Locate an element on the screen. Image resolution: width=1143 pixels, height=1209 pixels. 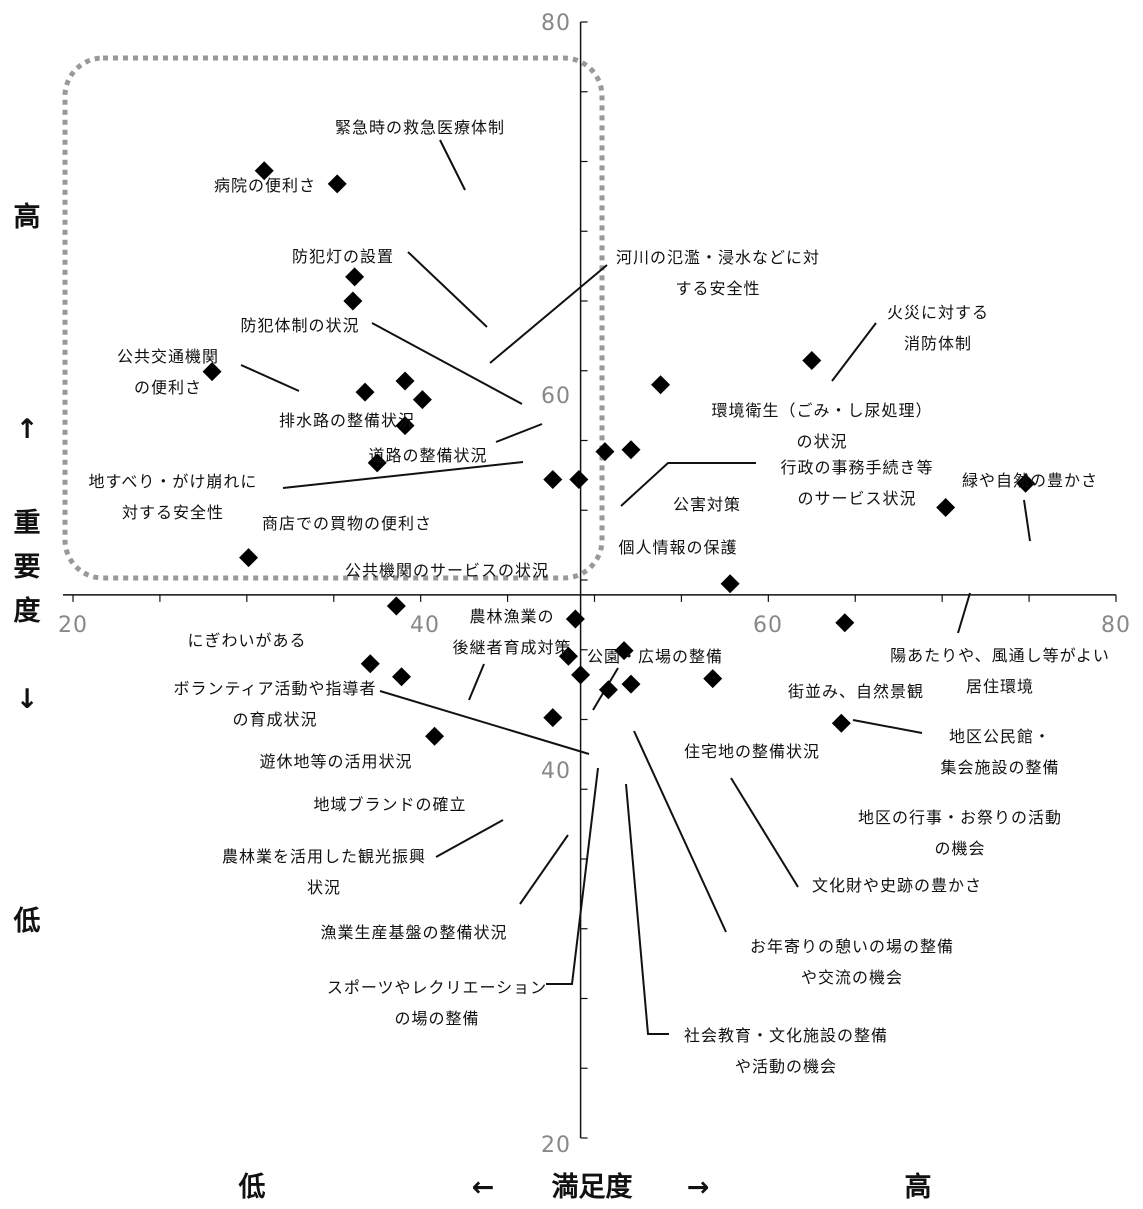
data-point-label: 商店での買物の便利さ is located at coordinates (347, 523).